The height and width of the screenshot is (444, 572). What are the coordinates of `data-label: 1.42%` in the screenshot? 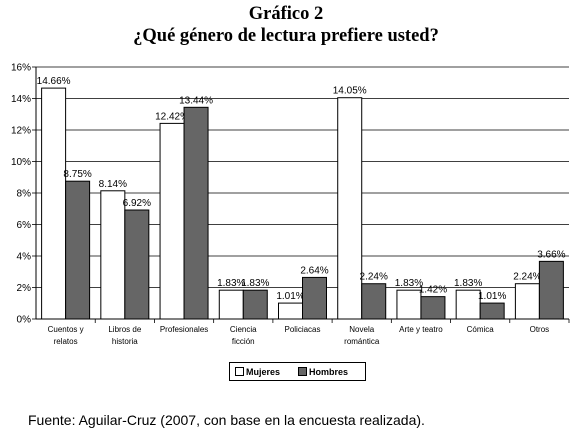 It's located at (433, 290).